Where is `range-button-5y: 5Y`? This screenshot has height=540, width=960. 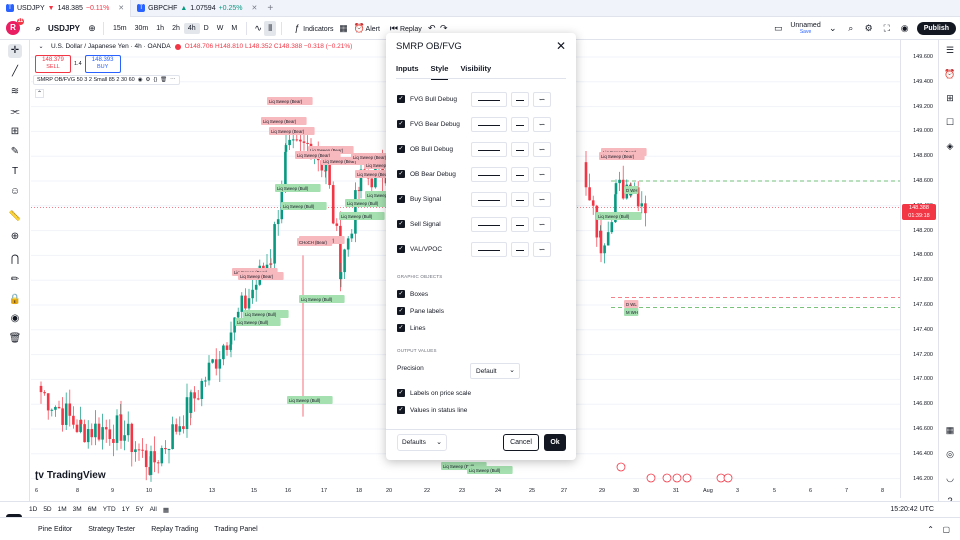
range-button-5y: 5Y is located at coordinates (139, 509).